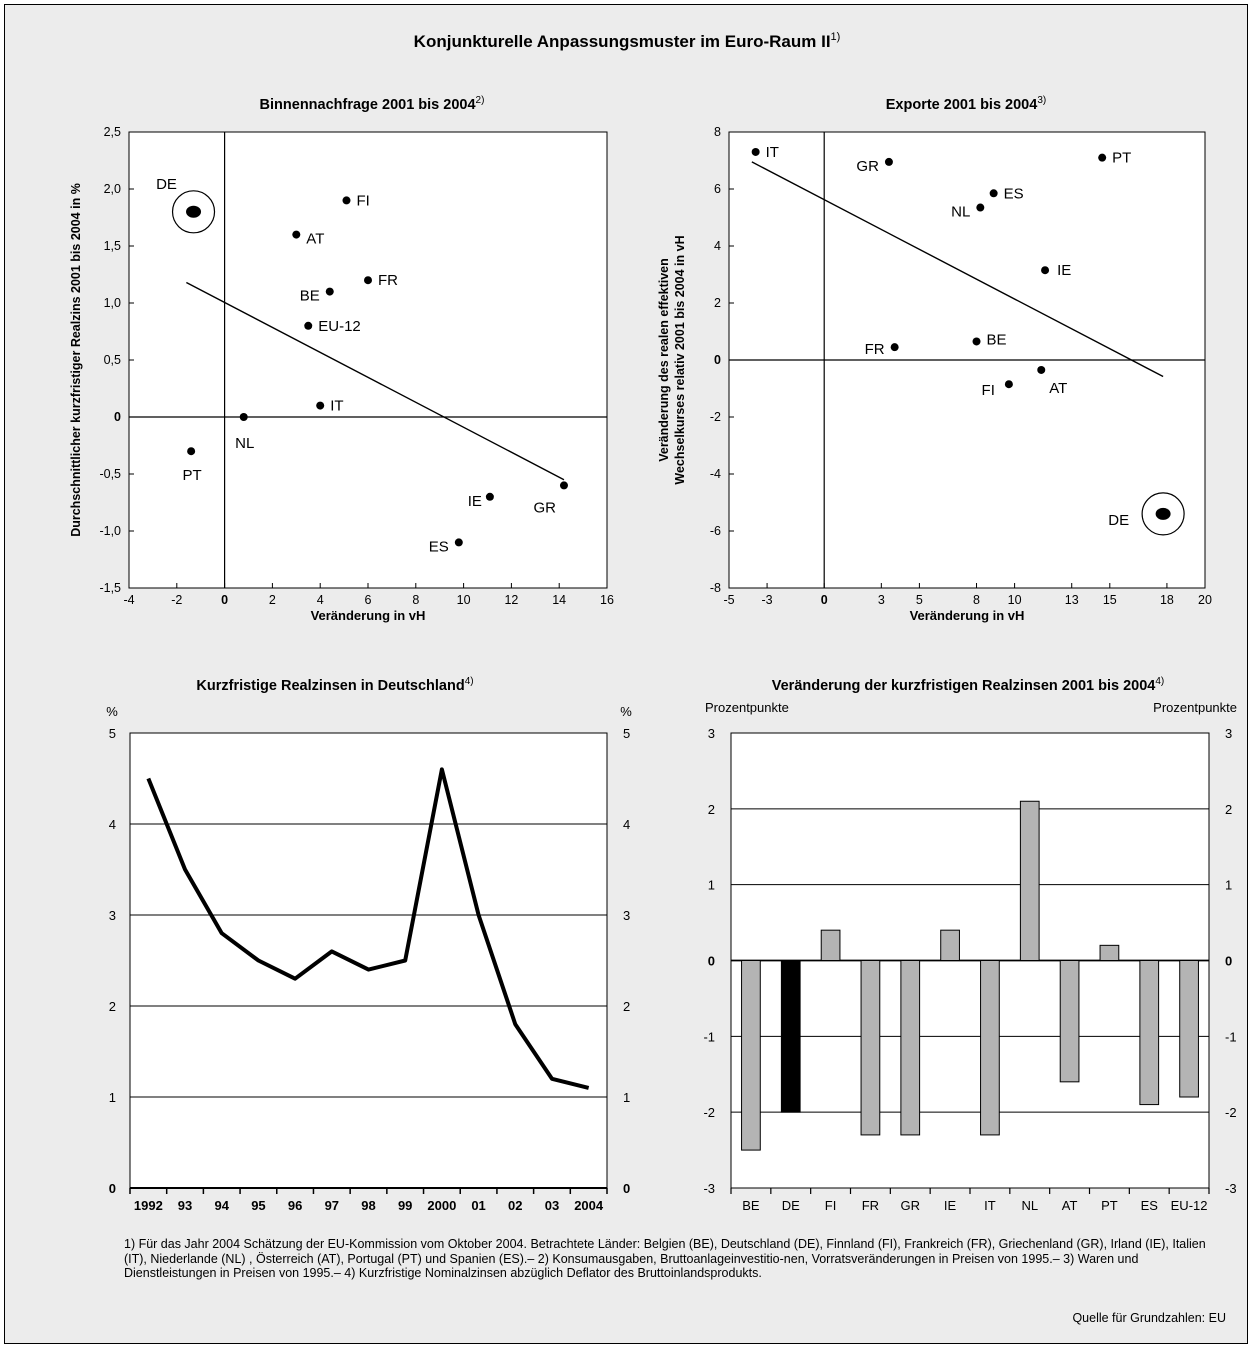  I want to click on y-unit-right: %, so click(626, 711).